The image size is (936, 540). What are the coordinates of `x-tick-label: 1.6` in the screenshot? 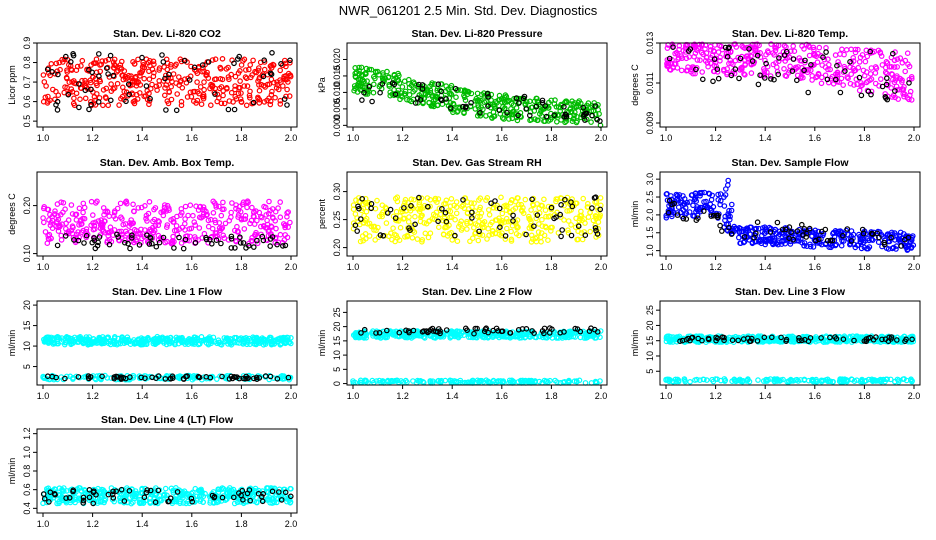 It's located at (502, 267).